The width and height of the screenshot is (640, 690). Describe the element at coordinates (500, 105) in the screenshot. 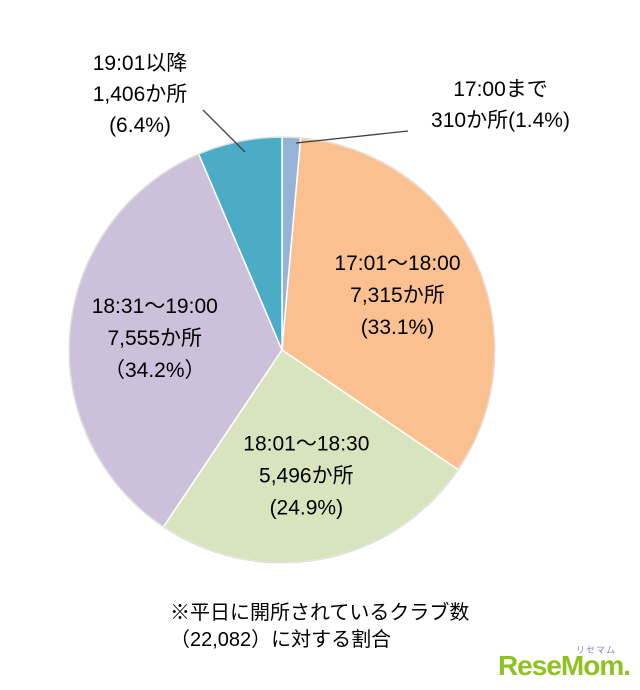

I see `label-until-1700: 17:00まで 310か所(1.4%)` at that location.